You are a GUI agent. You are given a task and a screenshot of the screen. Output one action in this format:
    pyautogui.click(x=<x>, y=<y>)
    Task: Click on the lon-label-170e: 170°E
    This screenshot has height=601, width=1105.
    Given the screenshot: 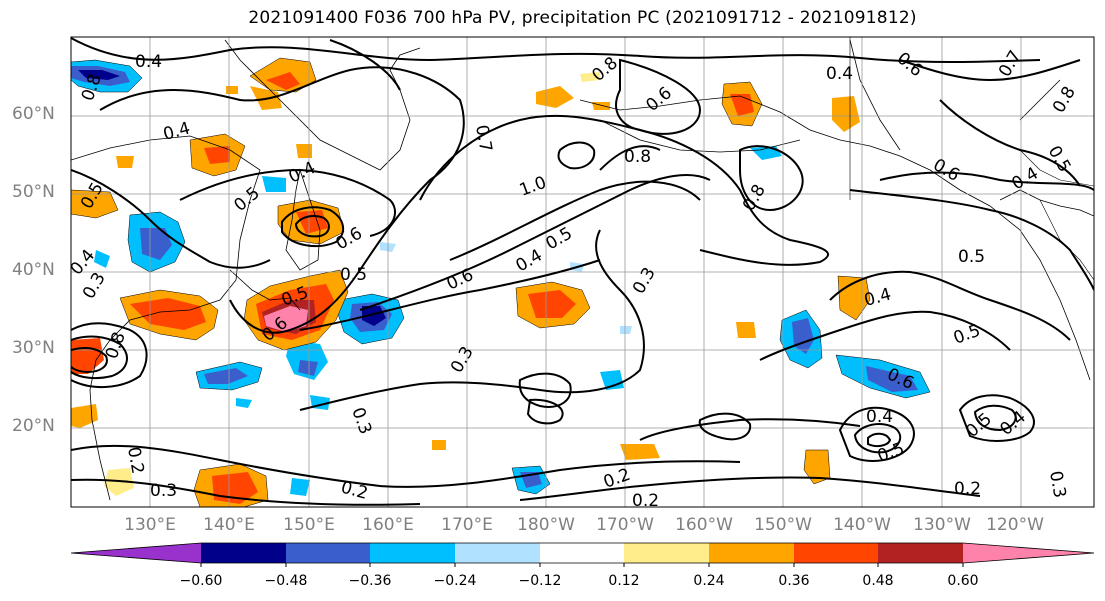 What is the action you would take?
    pyautogui.click(x=467, y=525)
    